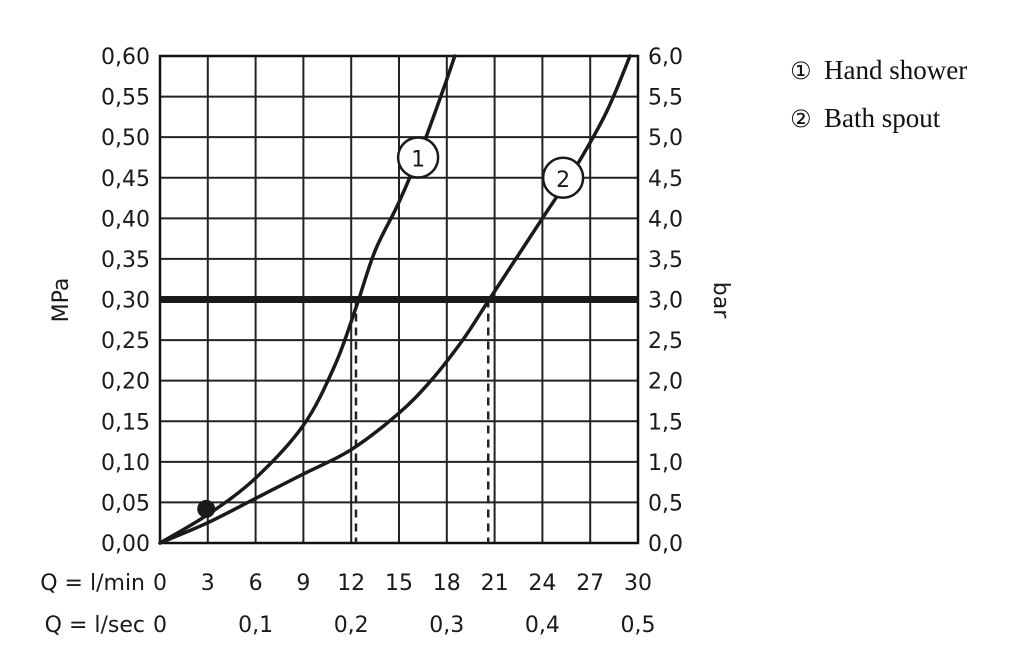 The width and height of the screenshot is (1024, 671). Describe the element at coordinates (665, 341) in the screenshot. I see `y-right-tick-label: 2,5` at that location.